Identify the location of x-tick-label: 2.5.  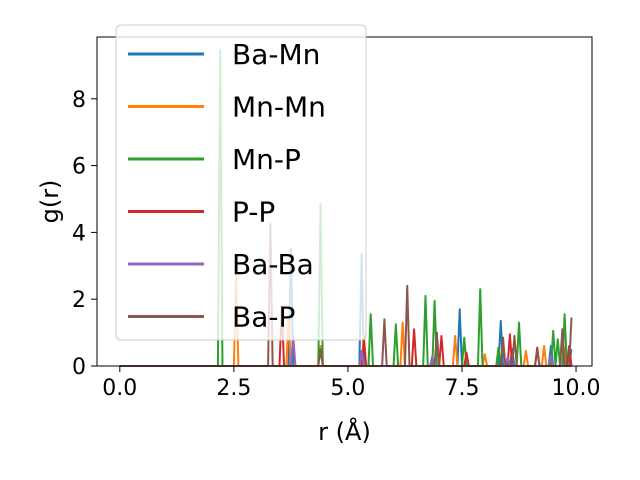
(233, 388).